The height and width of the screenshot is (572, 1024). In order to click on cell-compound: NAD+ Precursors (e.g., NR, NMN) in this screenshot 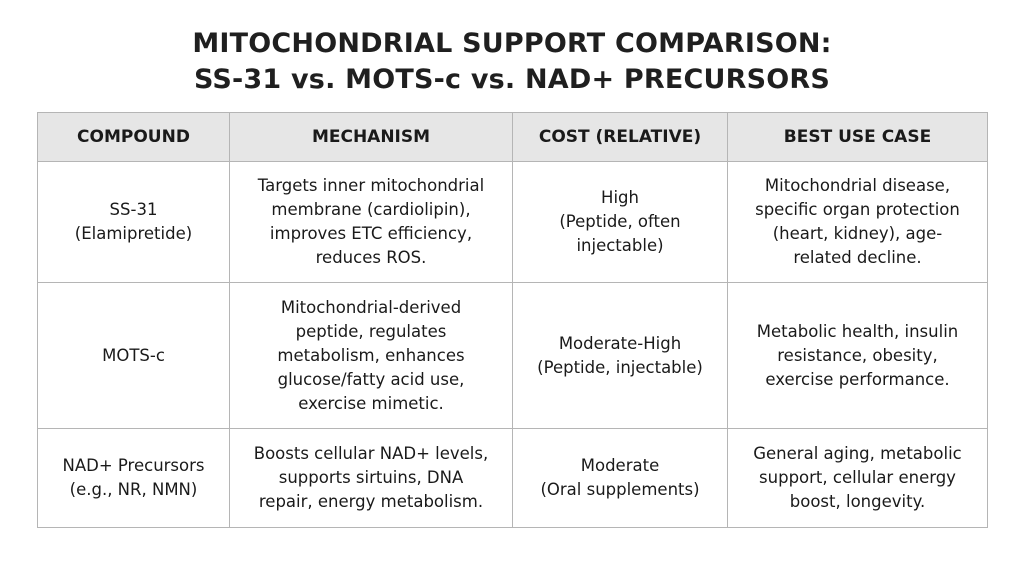, I will do `click(133, 478)`.